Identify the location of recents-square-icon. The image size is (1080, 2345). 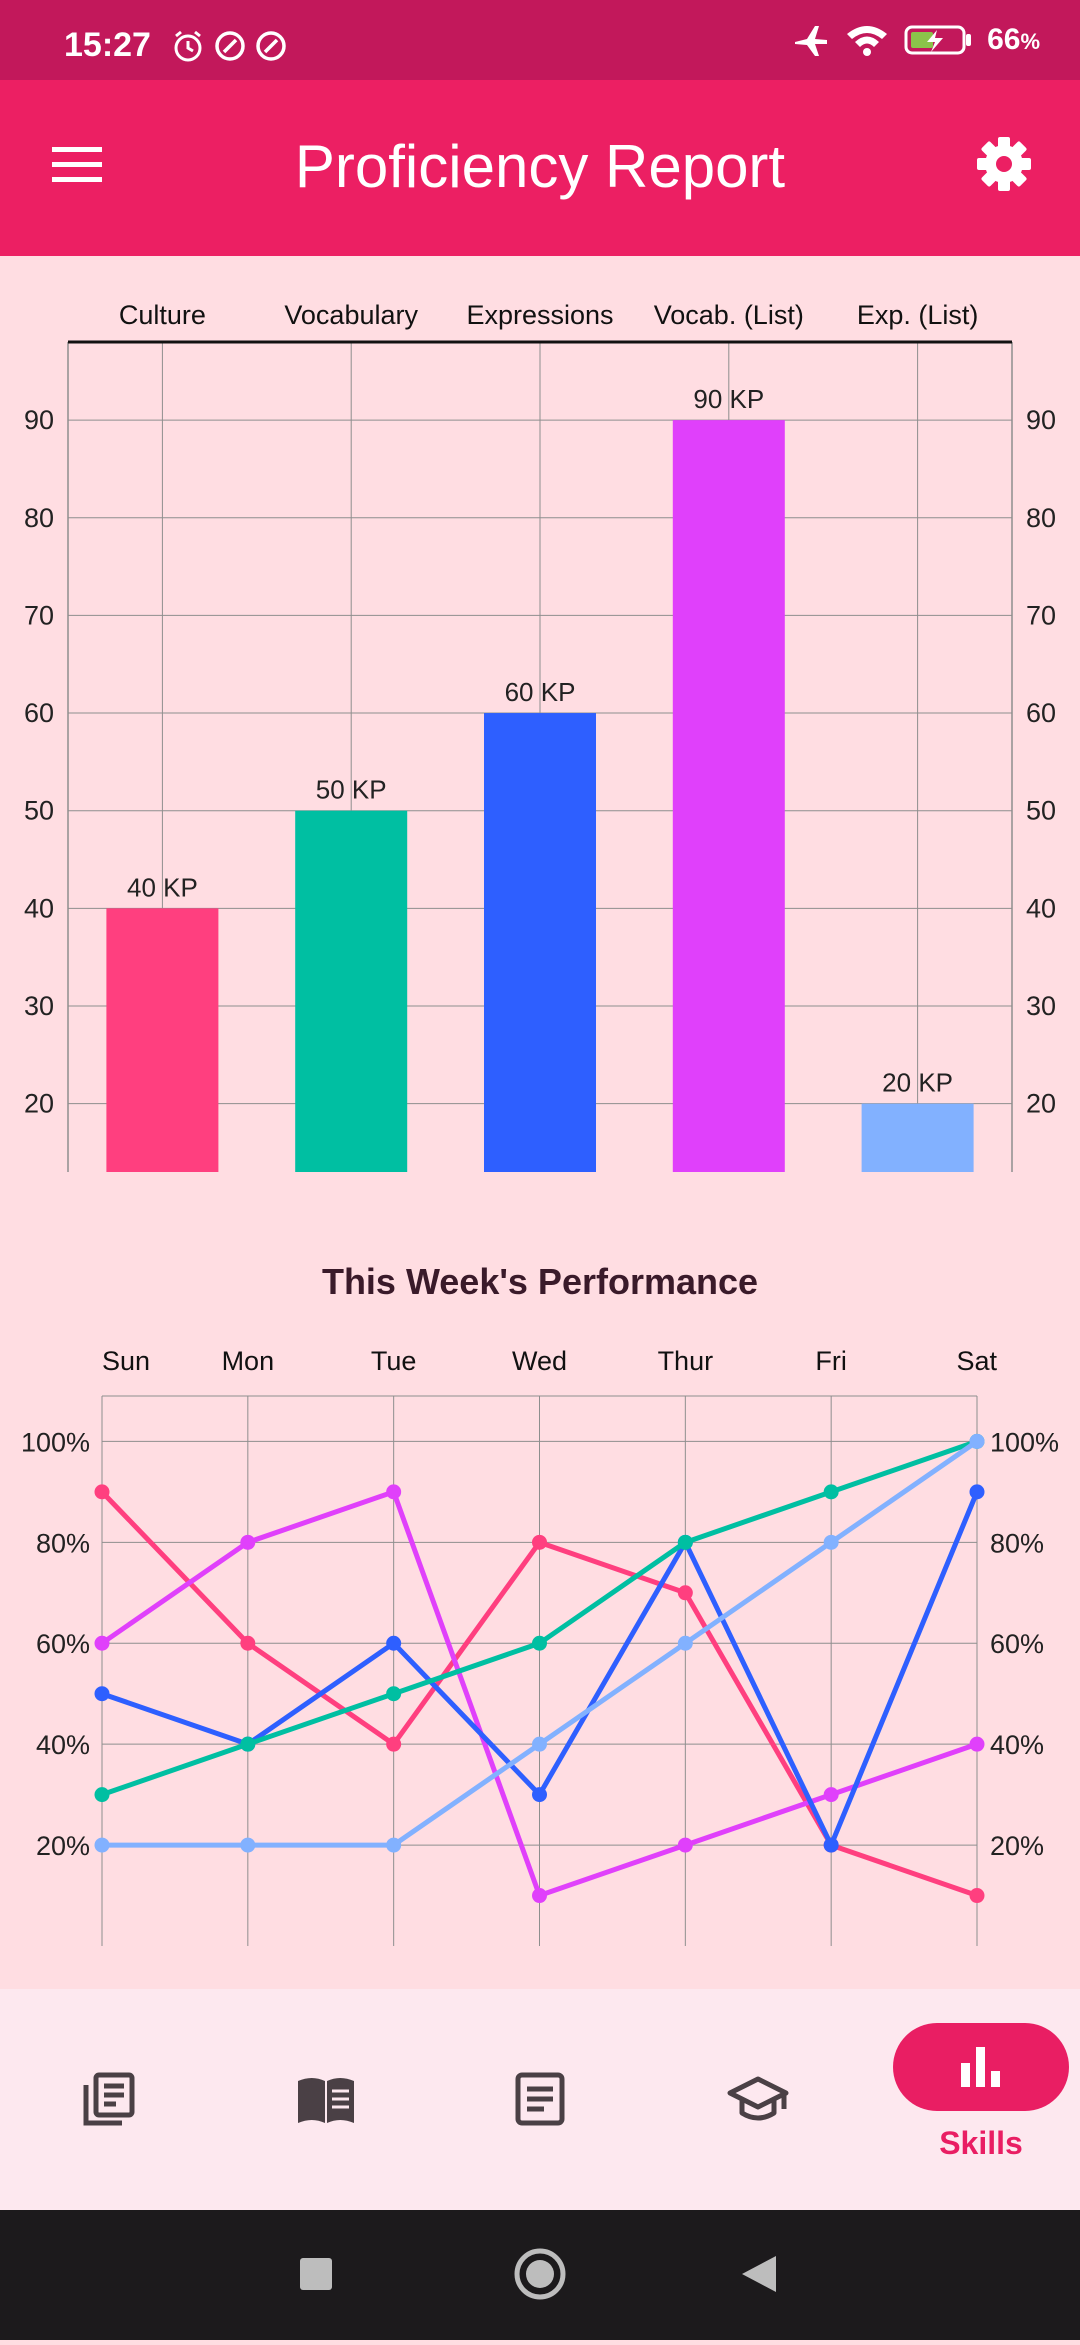
(316, 2274).